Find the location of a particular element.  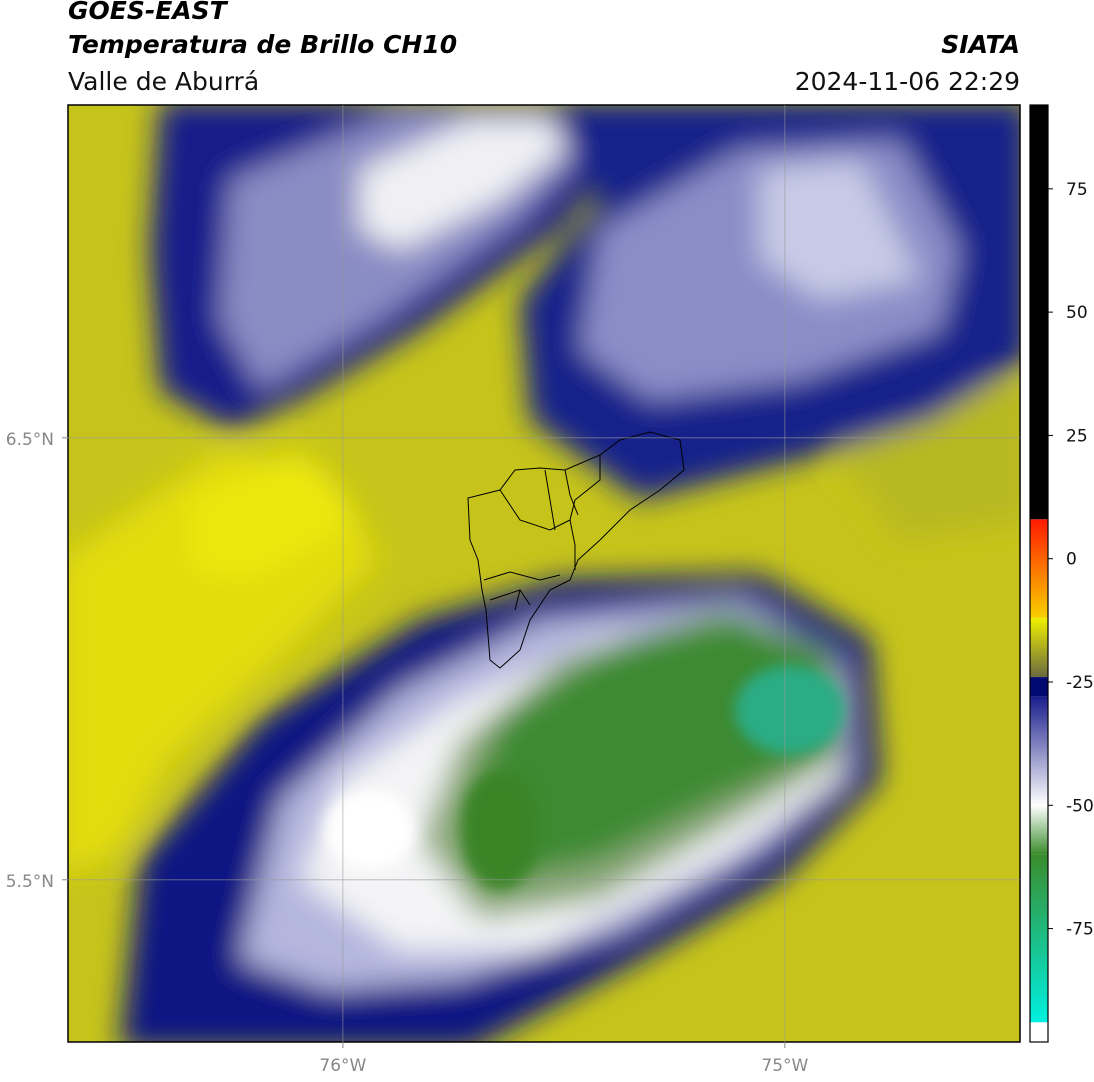

subtitle: Temperatura de Brillo CH10 is located at coordinates (262, 44).